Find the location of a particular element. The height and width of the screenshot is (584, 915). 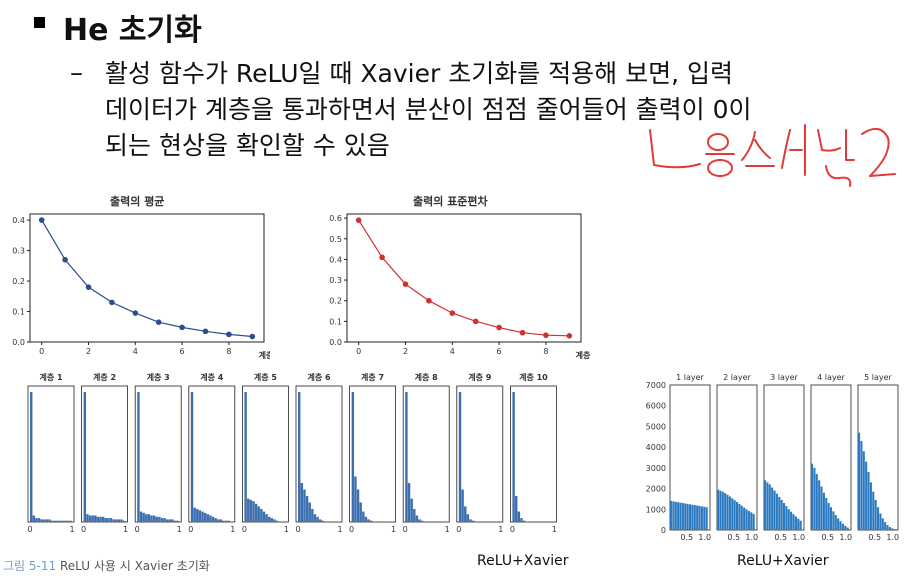

y-tick-label: 0.2 is located at coordinates (335, 301).